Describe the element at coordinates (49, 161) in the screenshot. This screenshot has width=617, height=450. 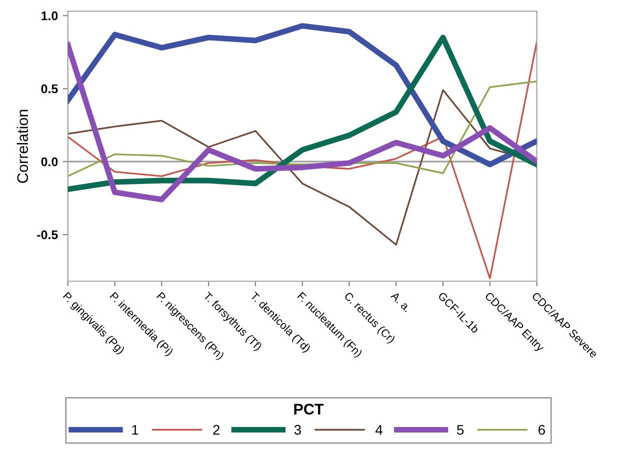
I see `y-tick-label: 0.0` at that location.